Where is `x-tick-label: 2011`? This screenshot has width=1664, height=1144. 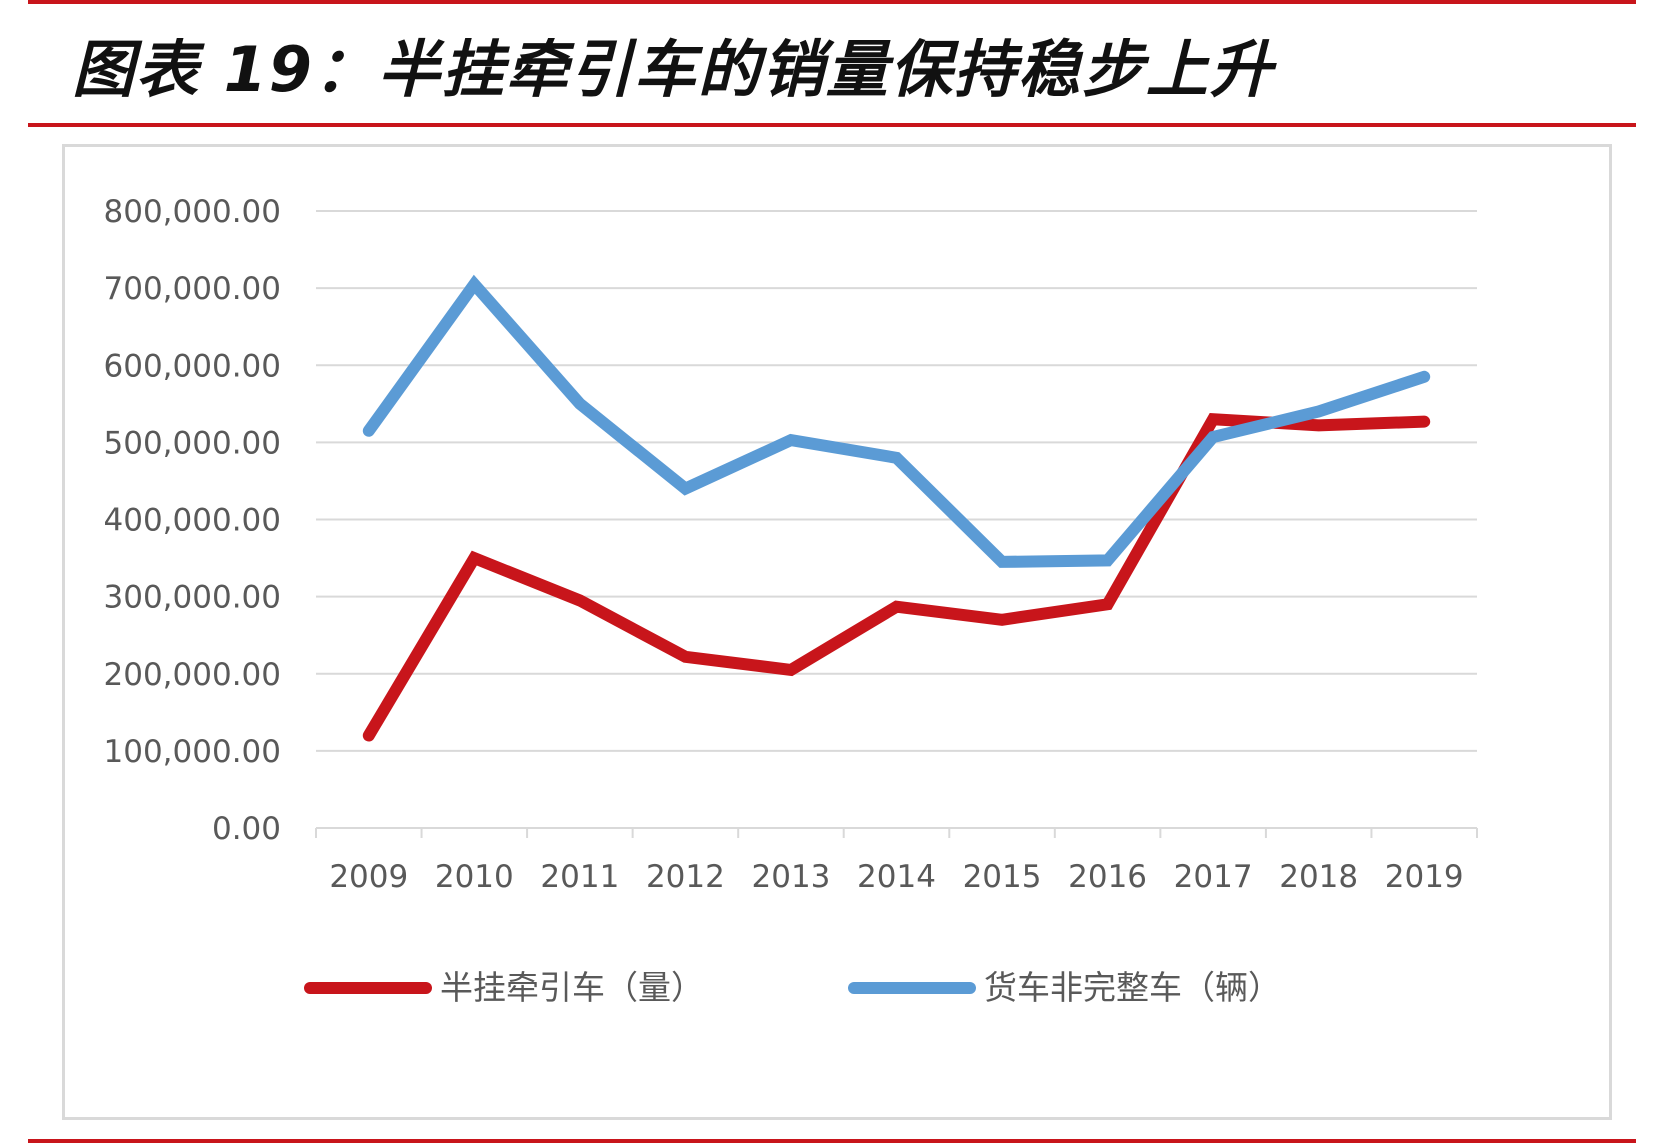
x-tick-label: 2011 is located at coordinates (579, 877).